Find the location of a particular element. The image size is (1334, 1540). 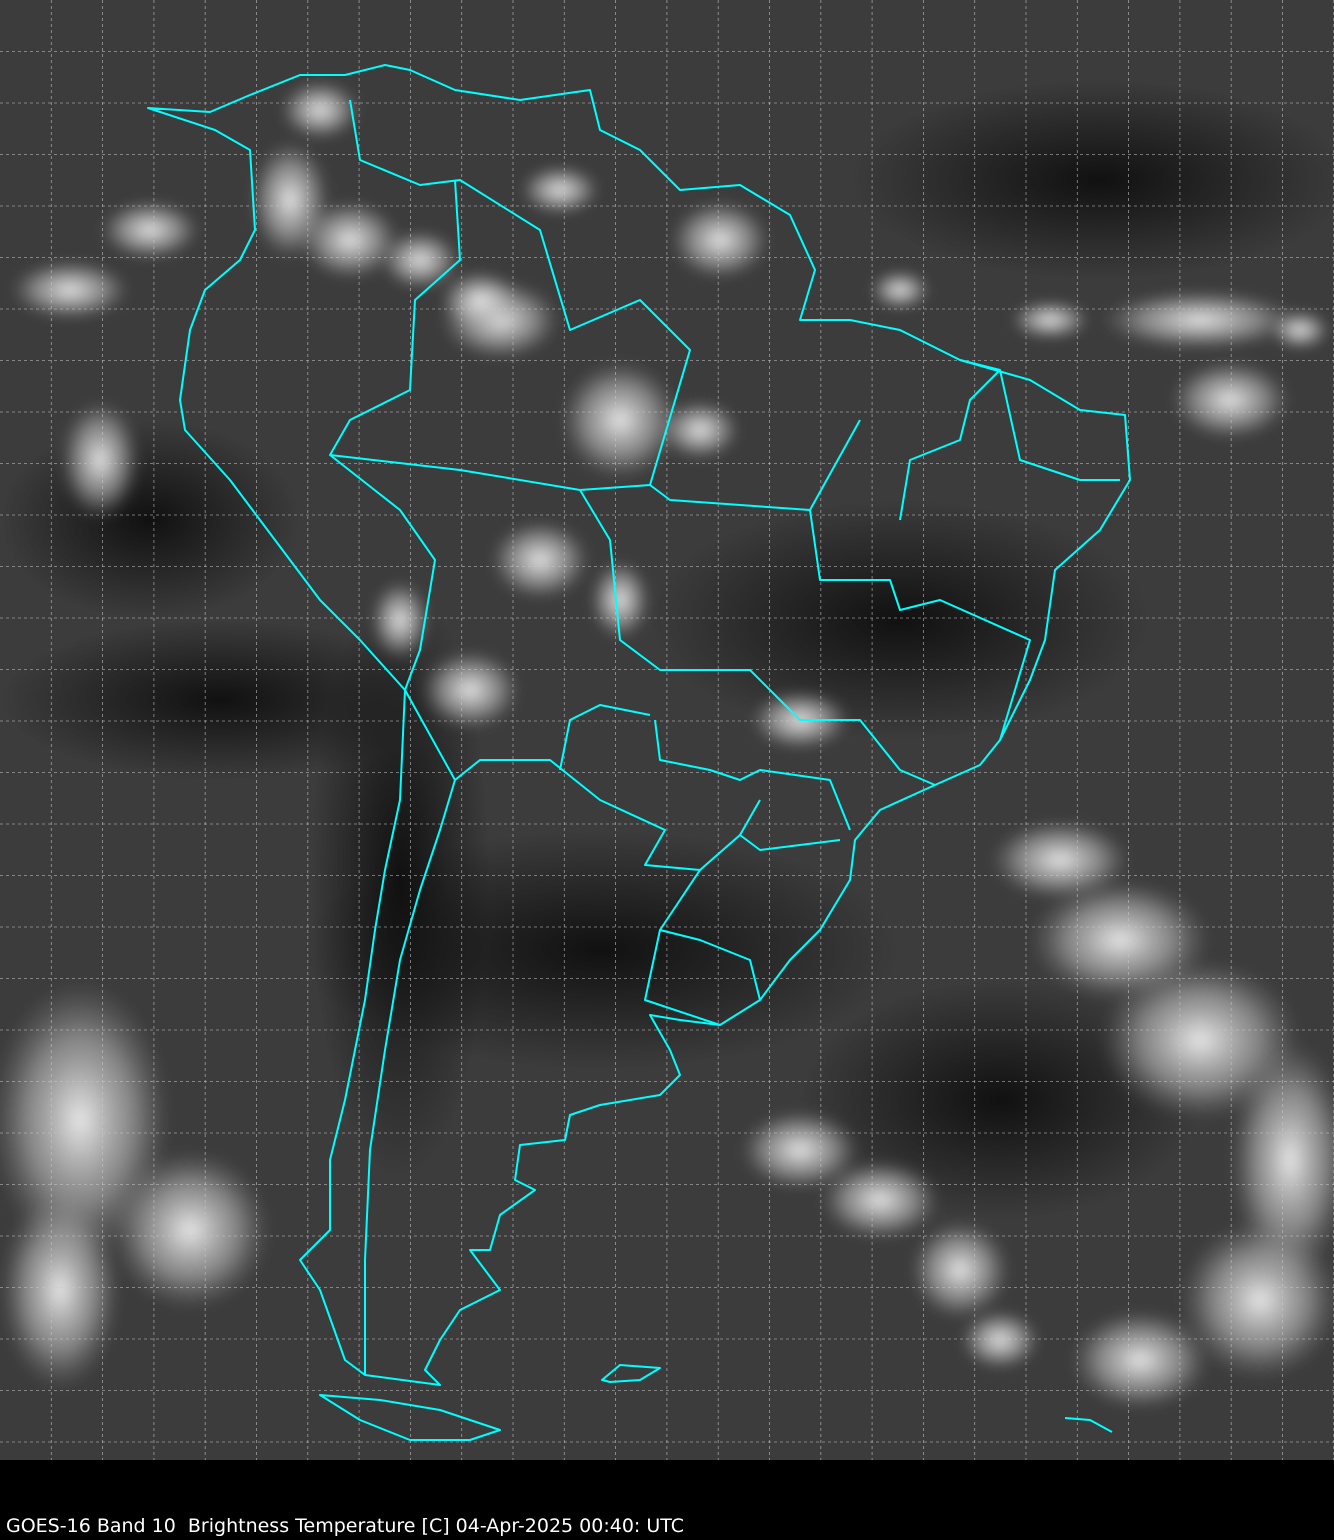

falkland-islands is located at coordinates (631, 1373).